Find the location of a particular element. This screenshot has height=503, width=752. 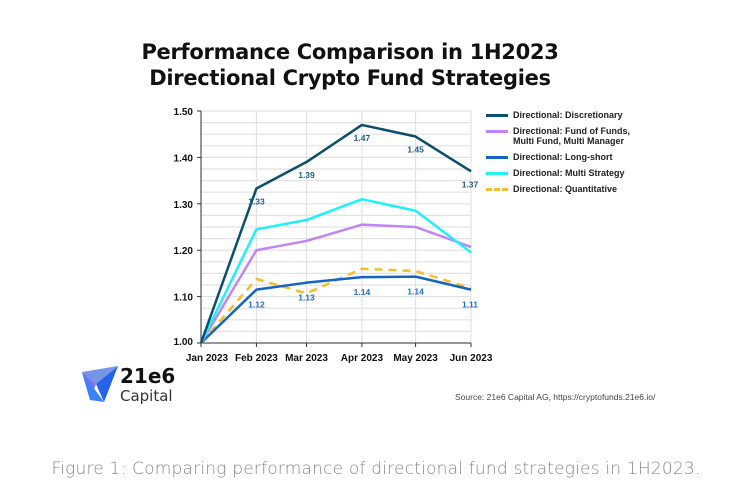

chart-title-line1: Performance Comparison in 1H2023 is located at coordinates (350, 52).